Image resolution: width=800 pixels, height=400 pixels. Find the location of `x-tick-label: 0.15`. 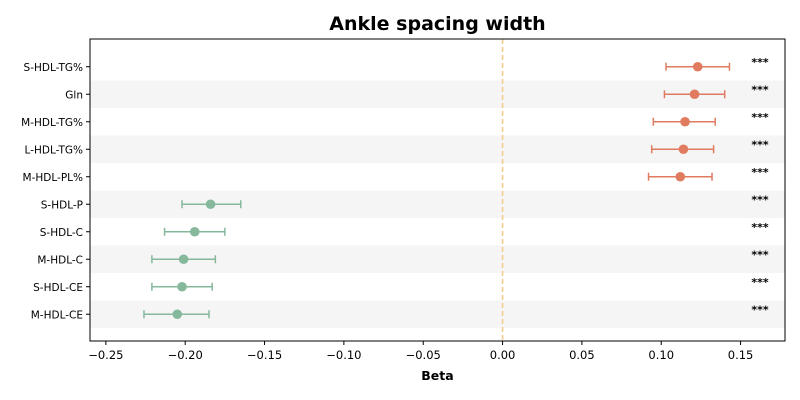

x-tick-label: 0.15 is located at coordinates (741, 355).